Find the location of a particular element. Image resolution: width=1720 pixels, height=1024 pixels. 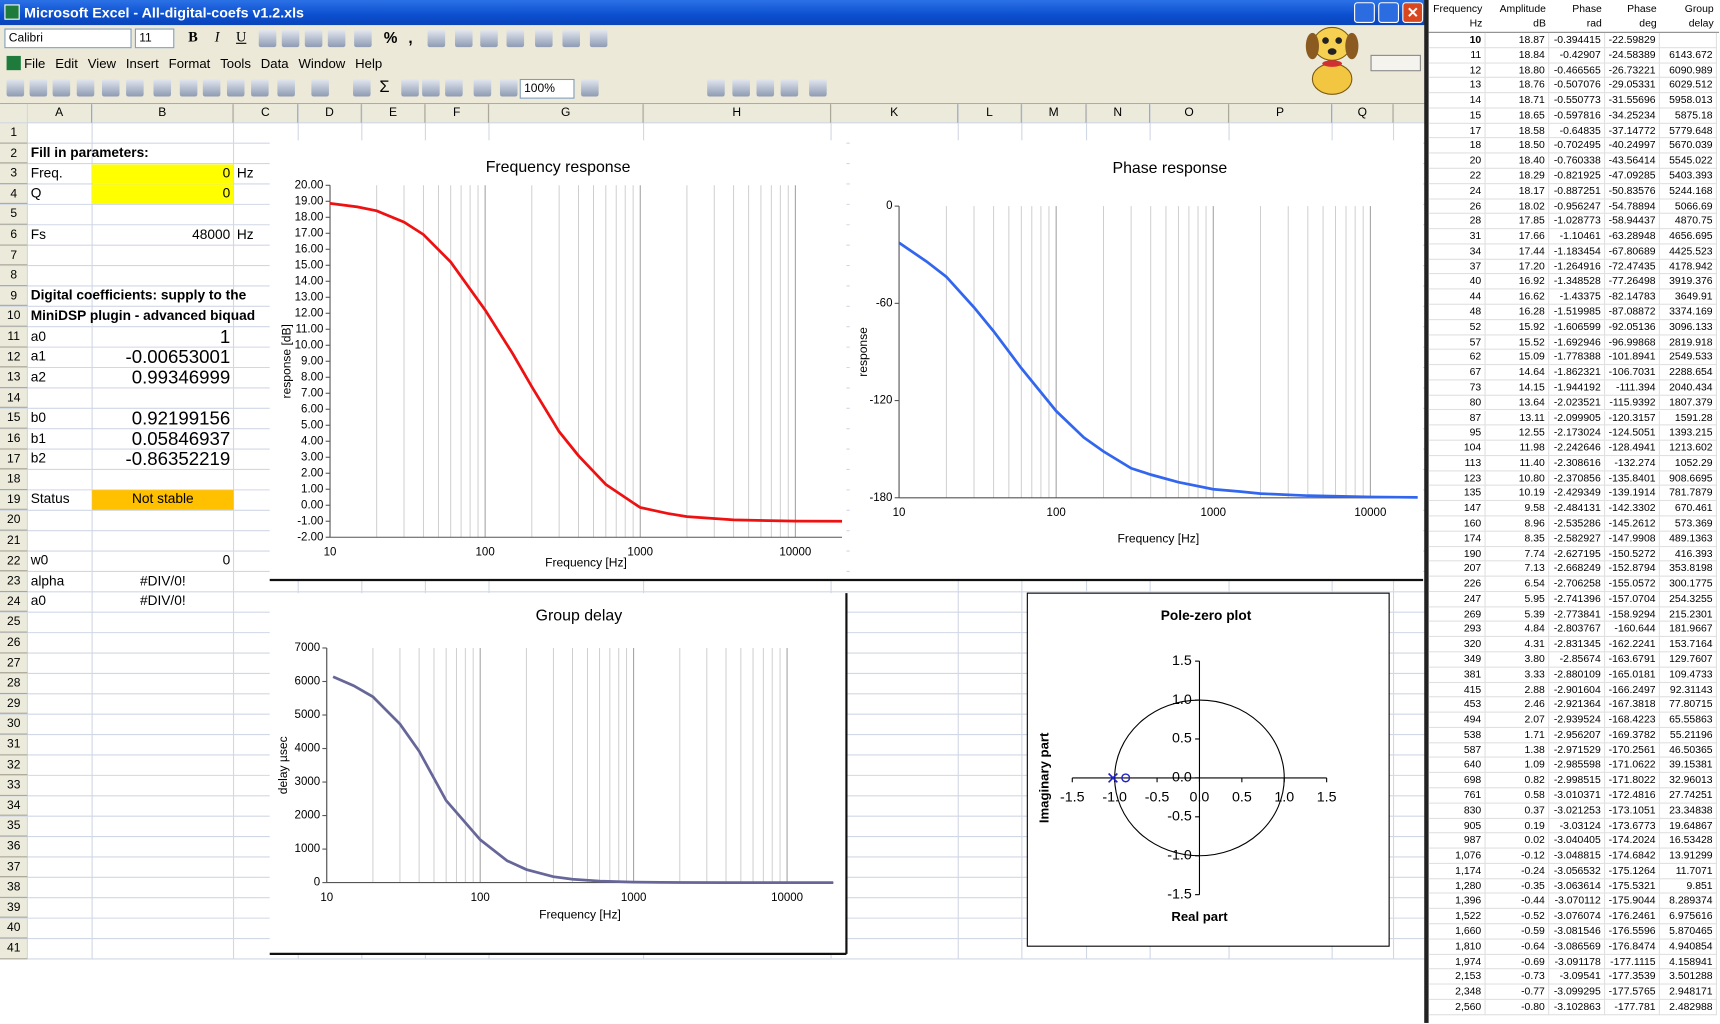

column-header: K is located at coordinates (895, 113).